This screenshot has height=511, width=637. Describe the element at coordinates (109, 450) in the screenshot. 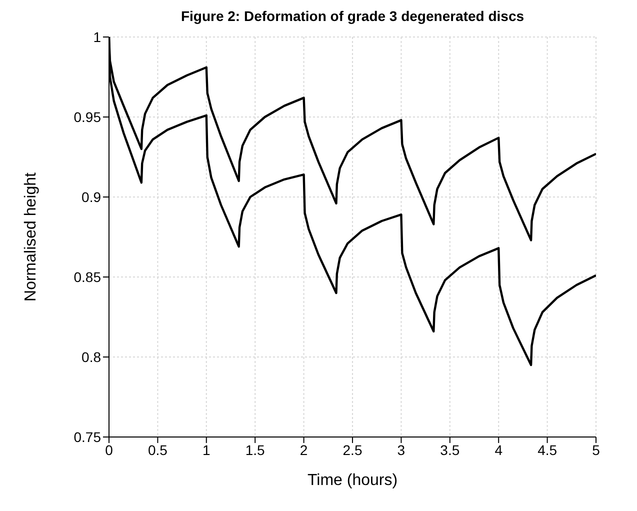

I see `x-tick-label: 0` at that location.